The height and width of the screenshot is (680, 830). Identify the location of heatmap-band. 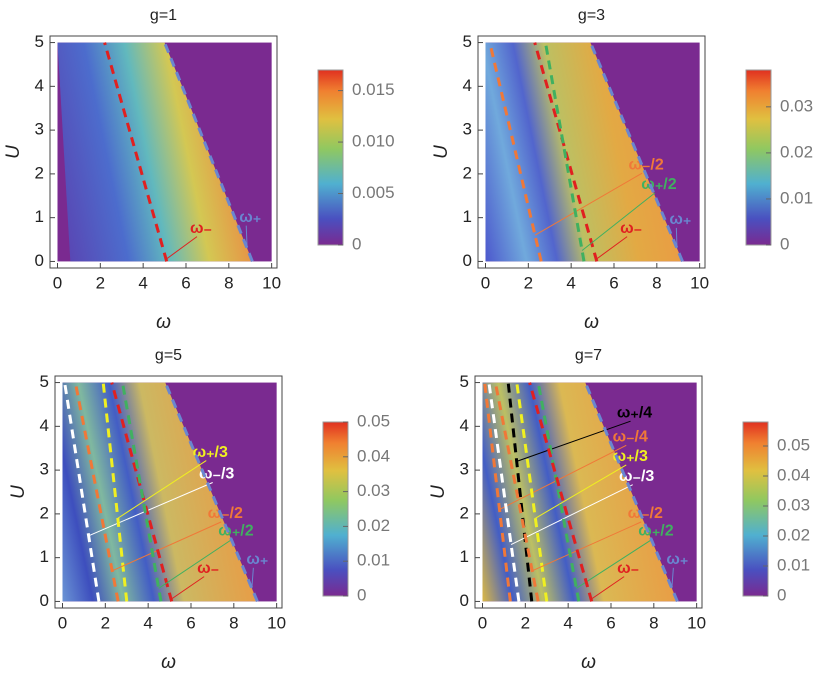
(584, 152).